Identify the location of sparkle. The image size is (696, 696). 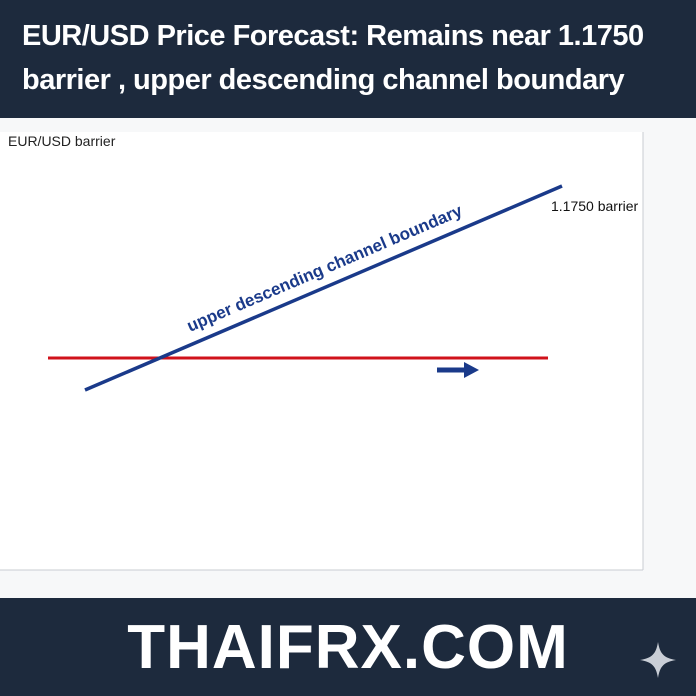
(658, 660).